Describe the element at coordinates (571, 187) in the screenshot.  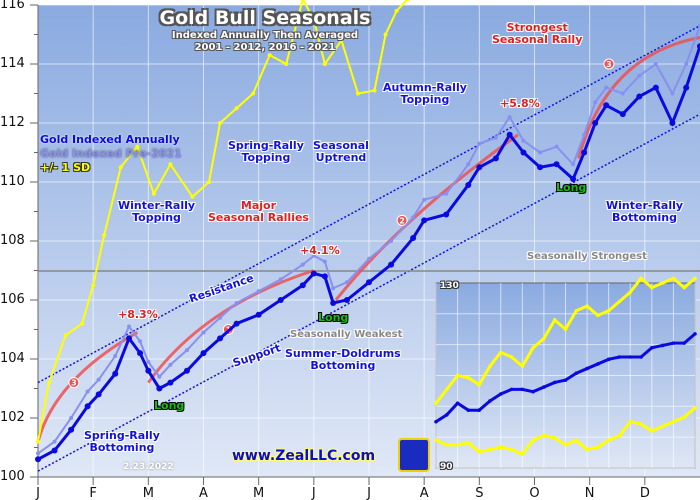
I see `annotation-long-winter: Long` at that location.